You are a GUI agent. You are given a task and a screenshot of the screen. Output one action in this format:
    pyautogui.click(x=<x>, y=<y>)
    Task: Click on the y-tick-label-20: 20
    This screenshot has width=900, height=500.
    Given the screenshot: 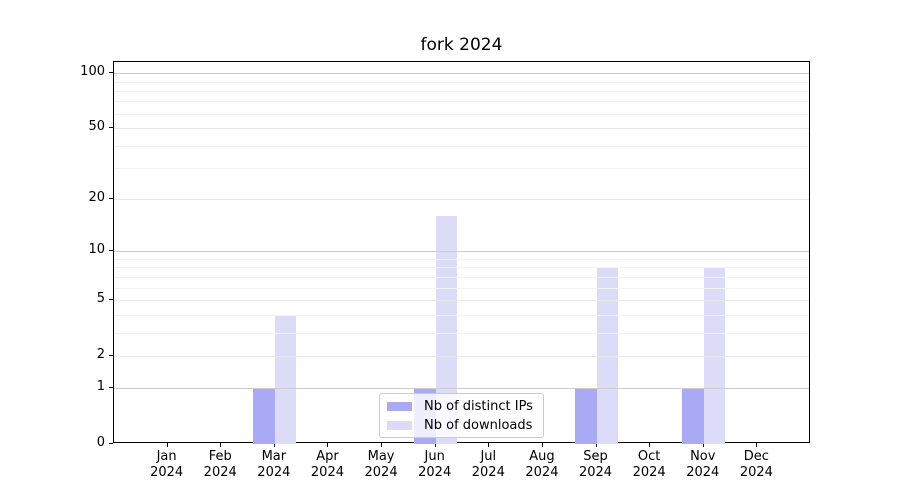 What is the action you would take?
    pyautogui.click(x=96, y=198)
    